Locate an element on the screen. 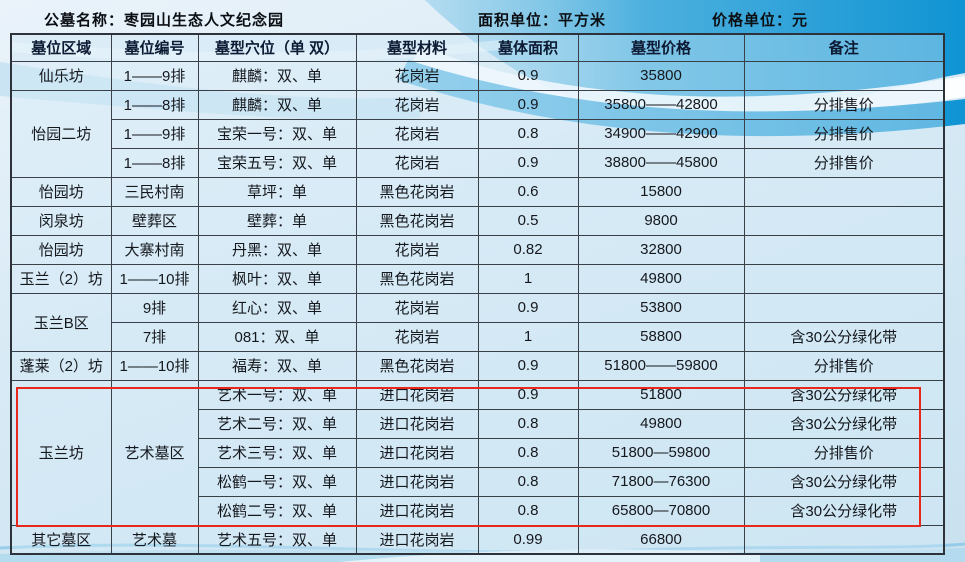 The width and height of the screenshot is (965, 562). column-header-area: 墓位区域 is located at coordinates (61, 47).